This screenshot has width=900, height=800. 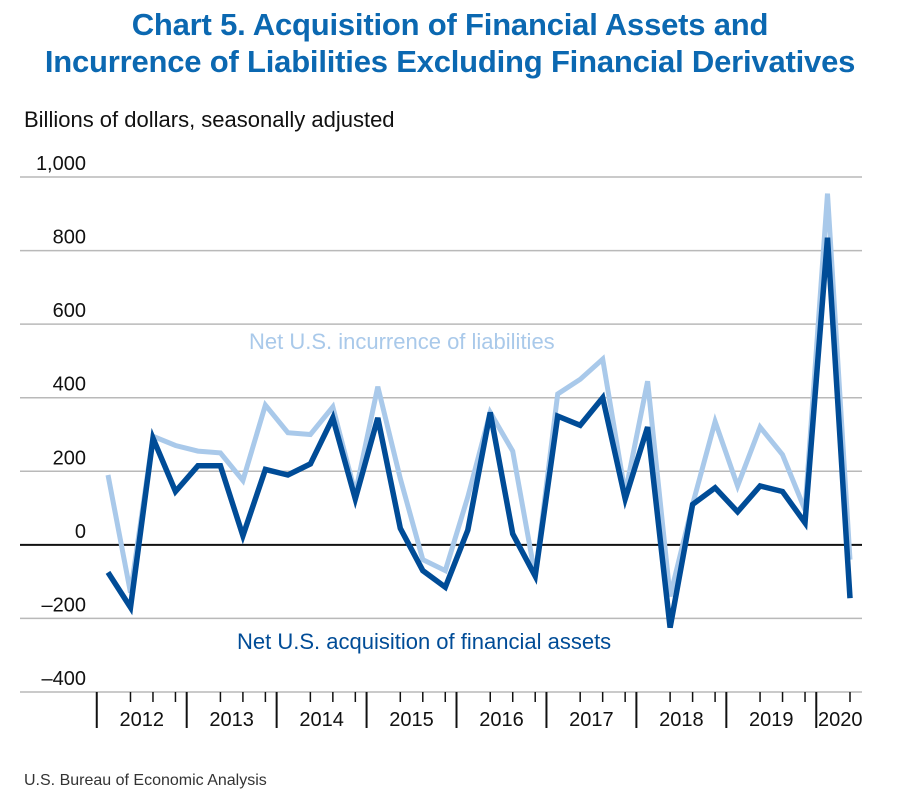 I want to click on x-year-label: 2020, so click(x=840, y=720).